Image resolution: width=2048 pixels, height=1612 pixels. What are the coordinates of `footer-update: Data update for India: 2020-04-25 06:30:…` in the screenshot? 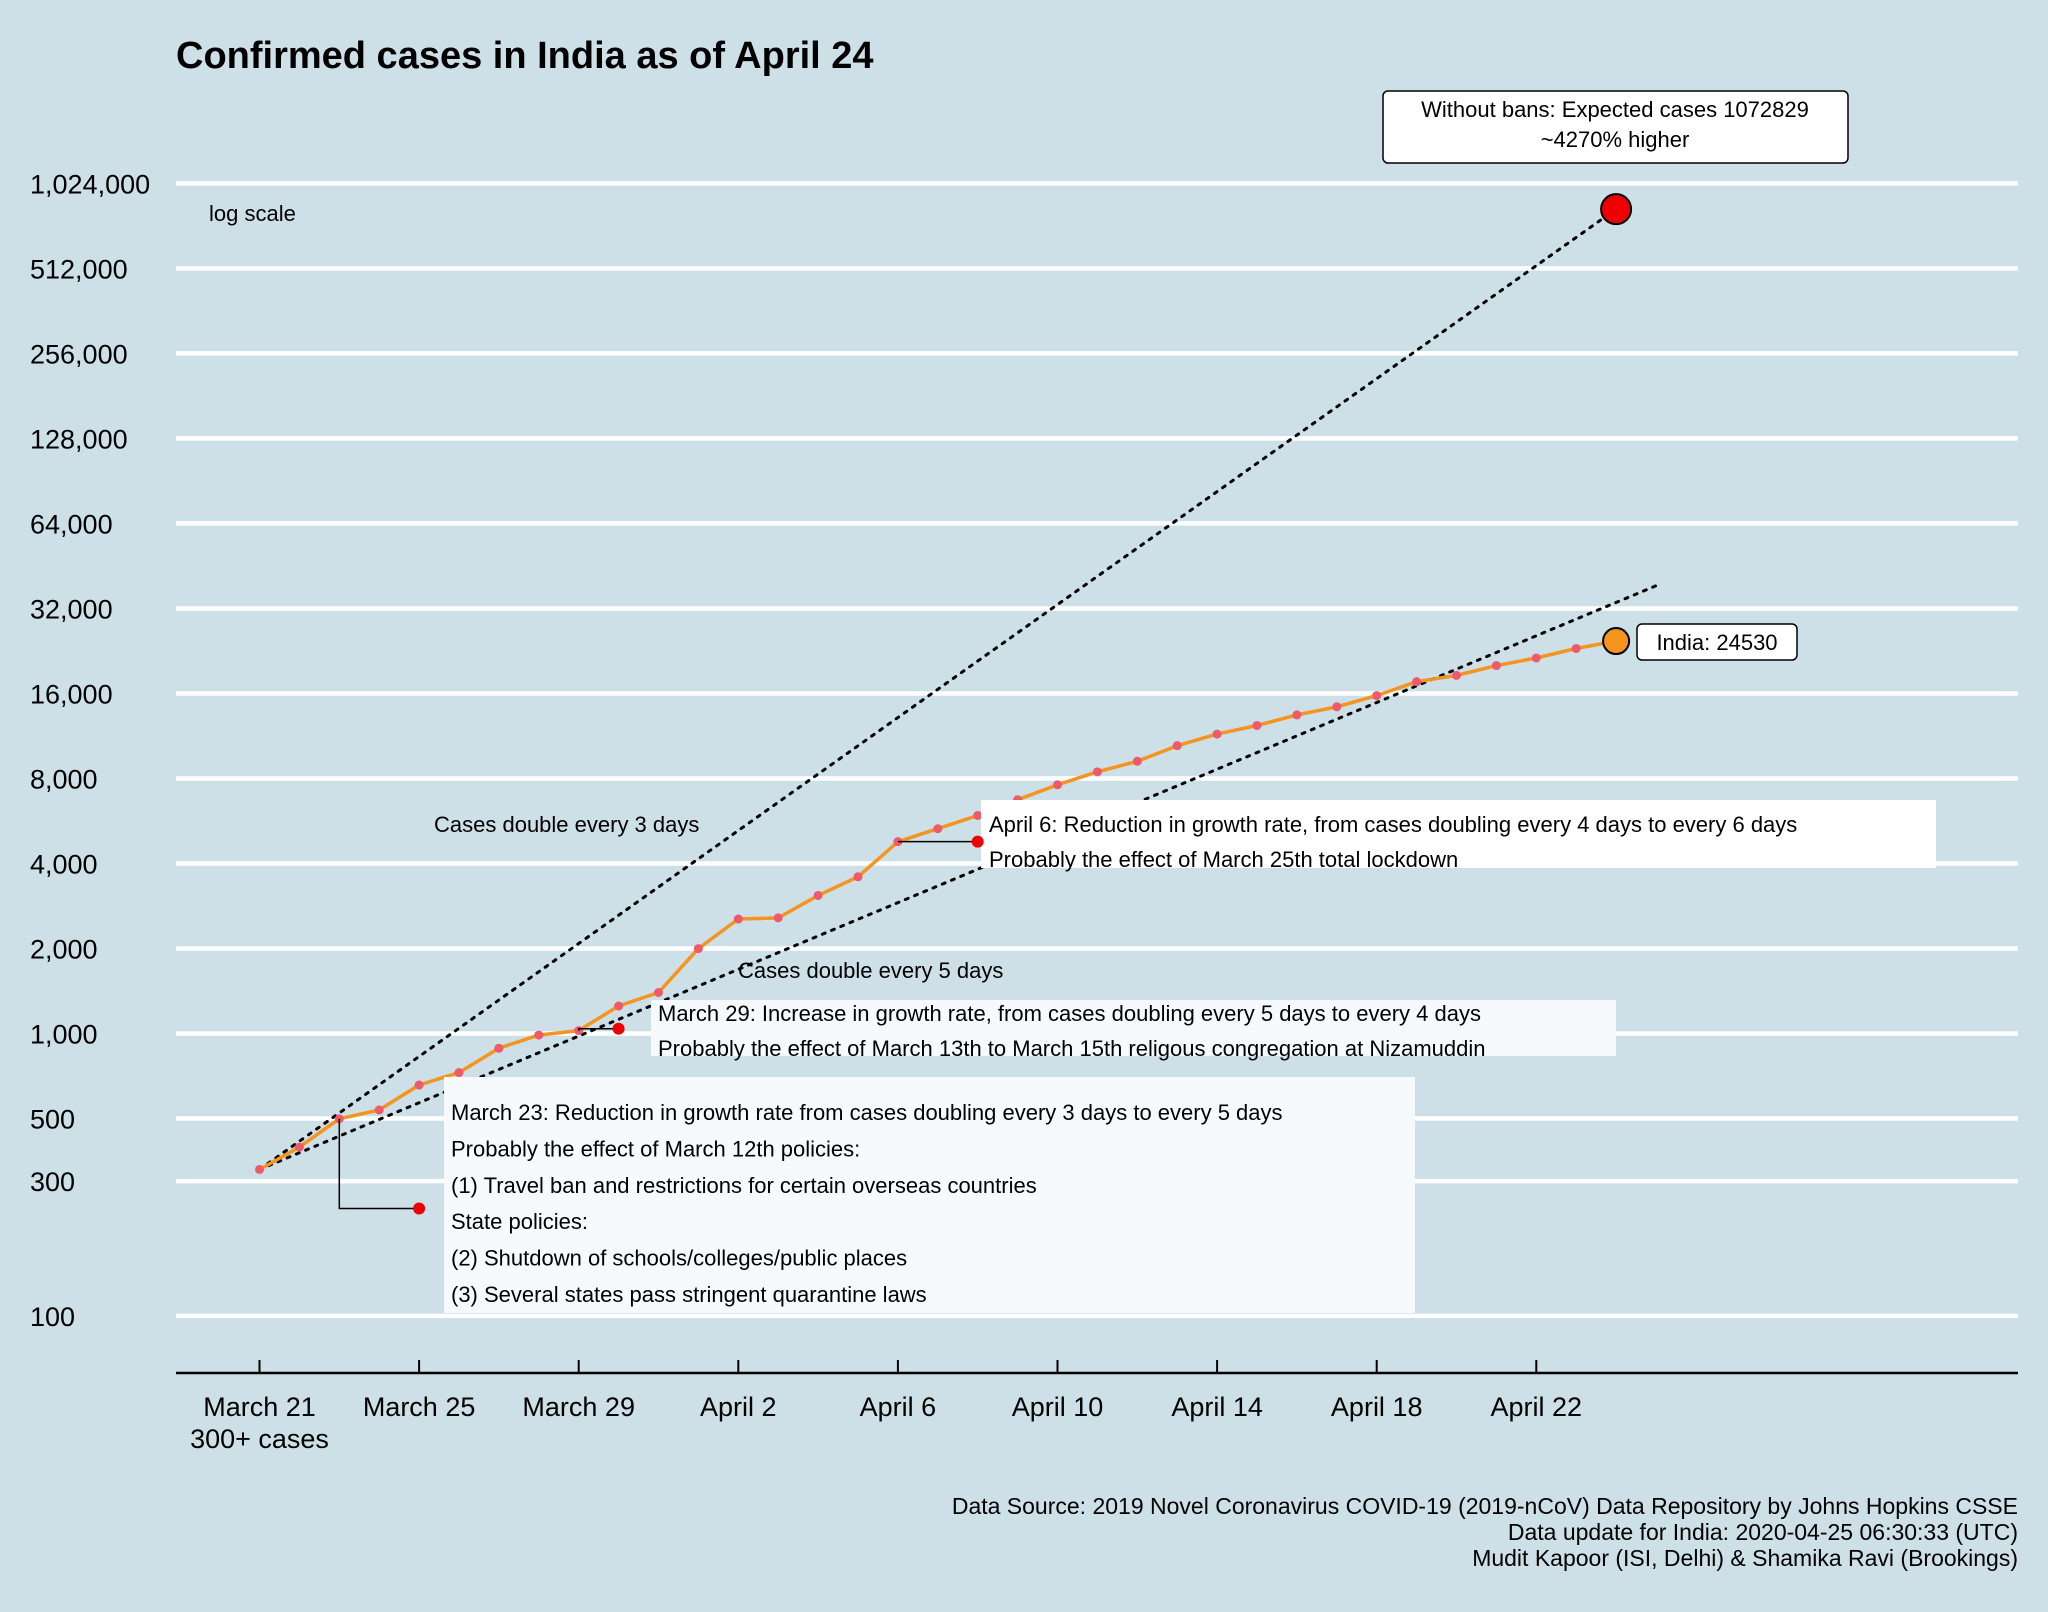 It's located at (1763, 1532).